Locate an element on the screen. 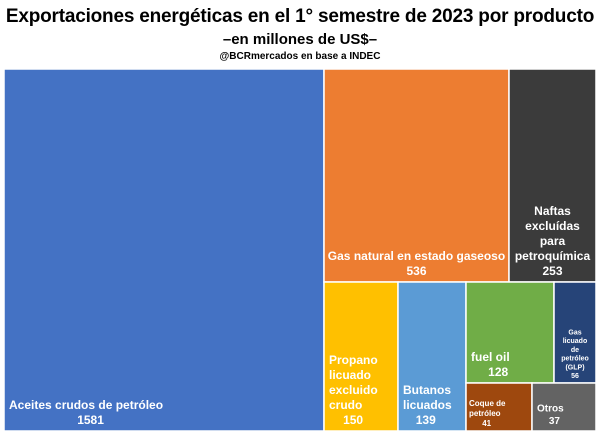 The width and height of the screenshot is (600, 435). tile-label: petroquímica is located at coordinates (553, 256).